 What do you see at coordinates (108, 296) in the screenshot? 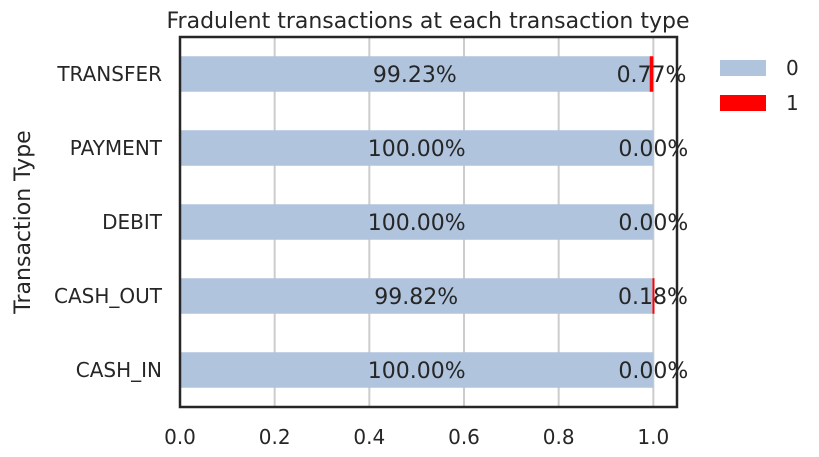
I see `y-tick-label: CASH_OUT` at bounding box center [108, 296].